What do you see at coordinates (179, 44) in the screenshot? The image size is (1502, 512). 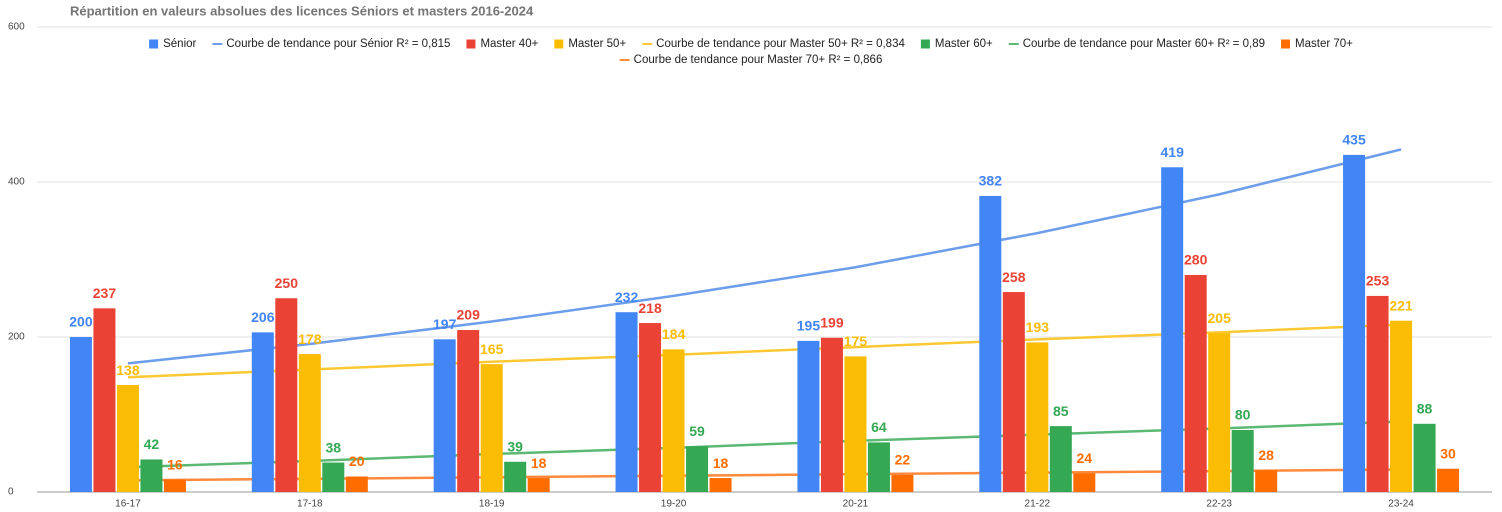 I see `legend-label: Sénior` at bounding box center [179, 44].